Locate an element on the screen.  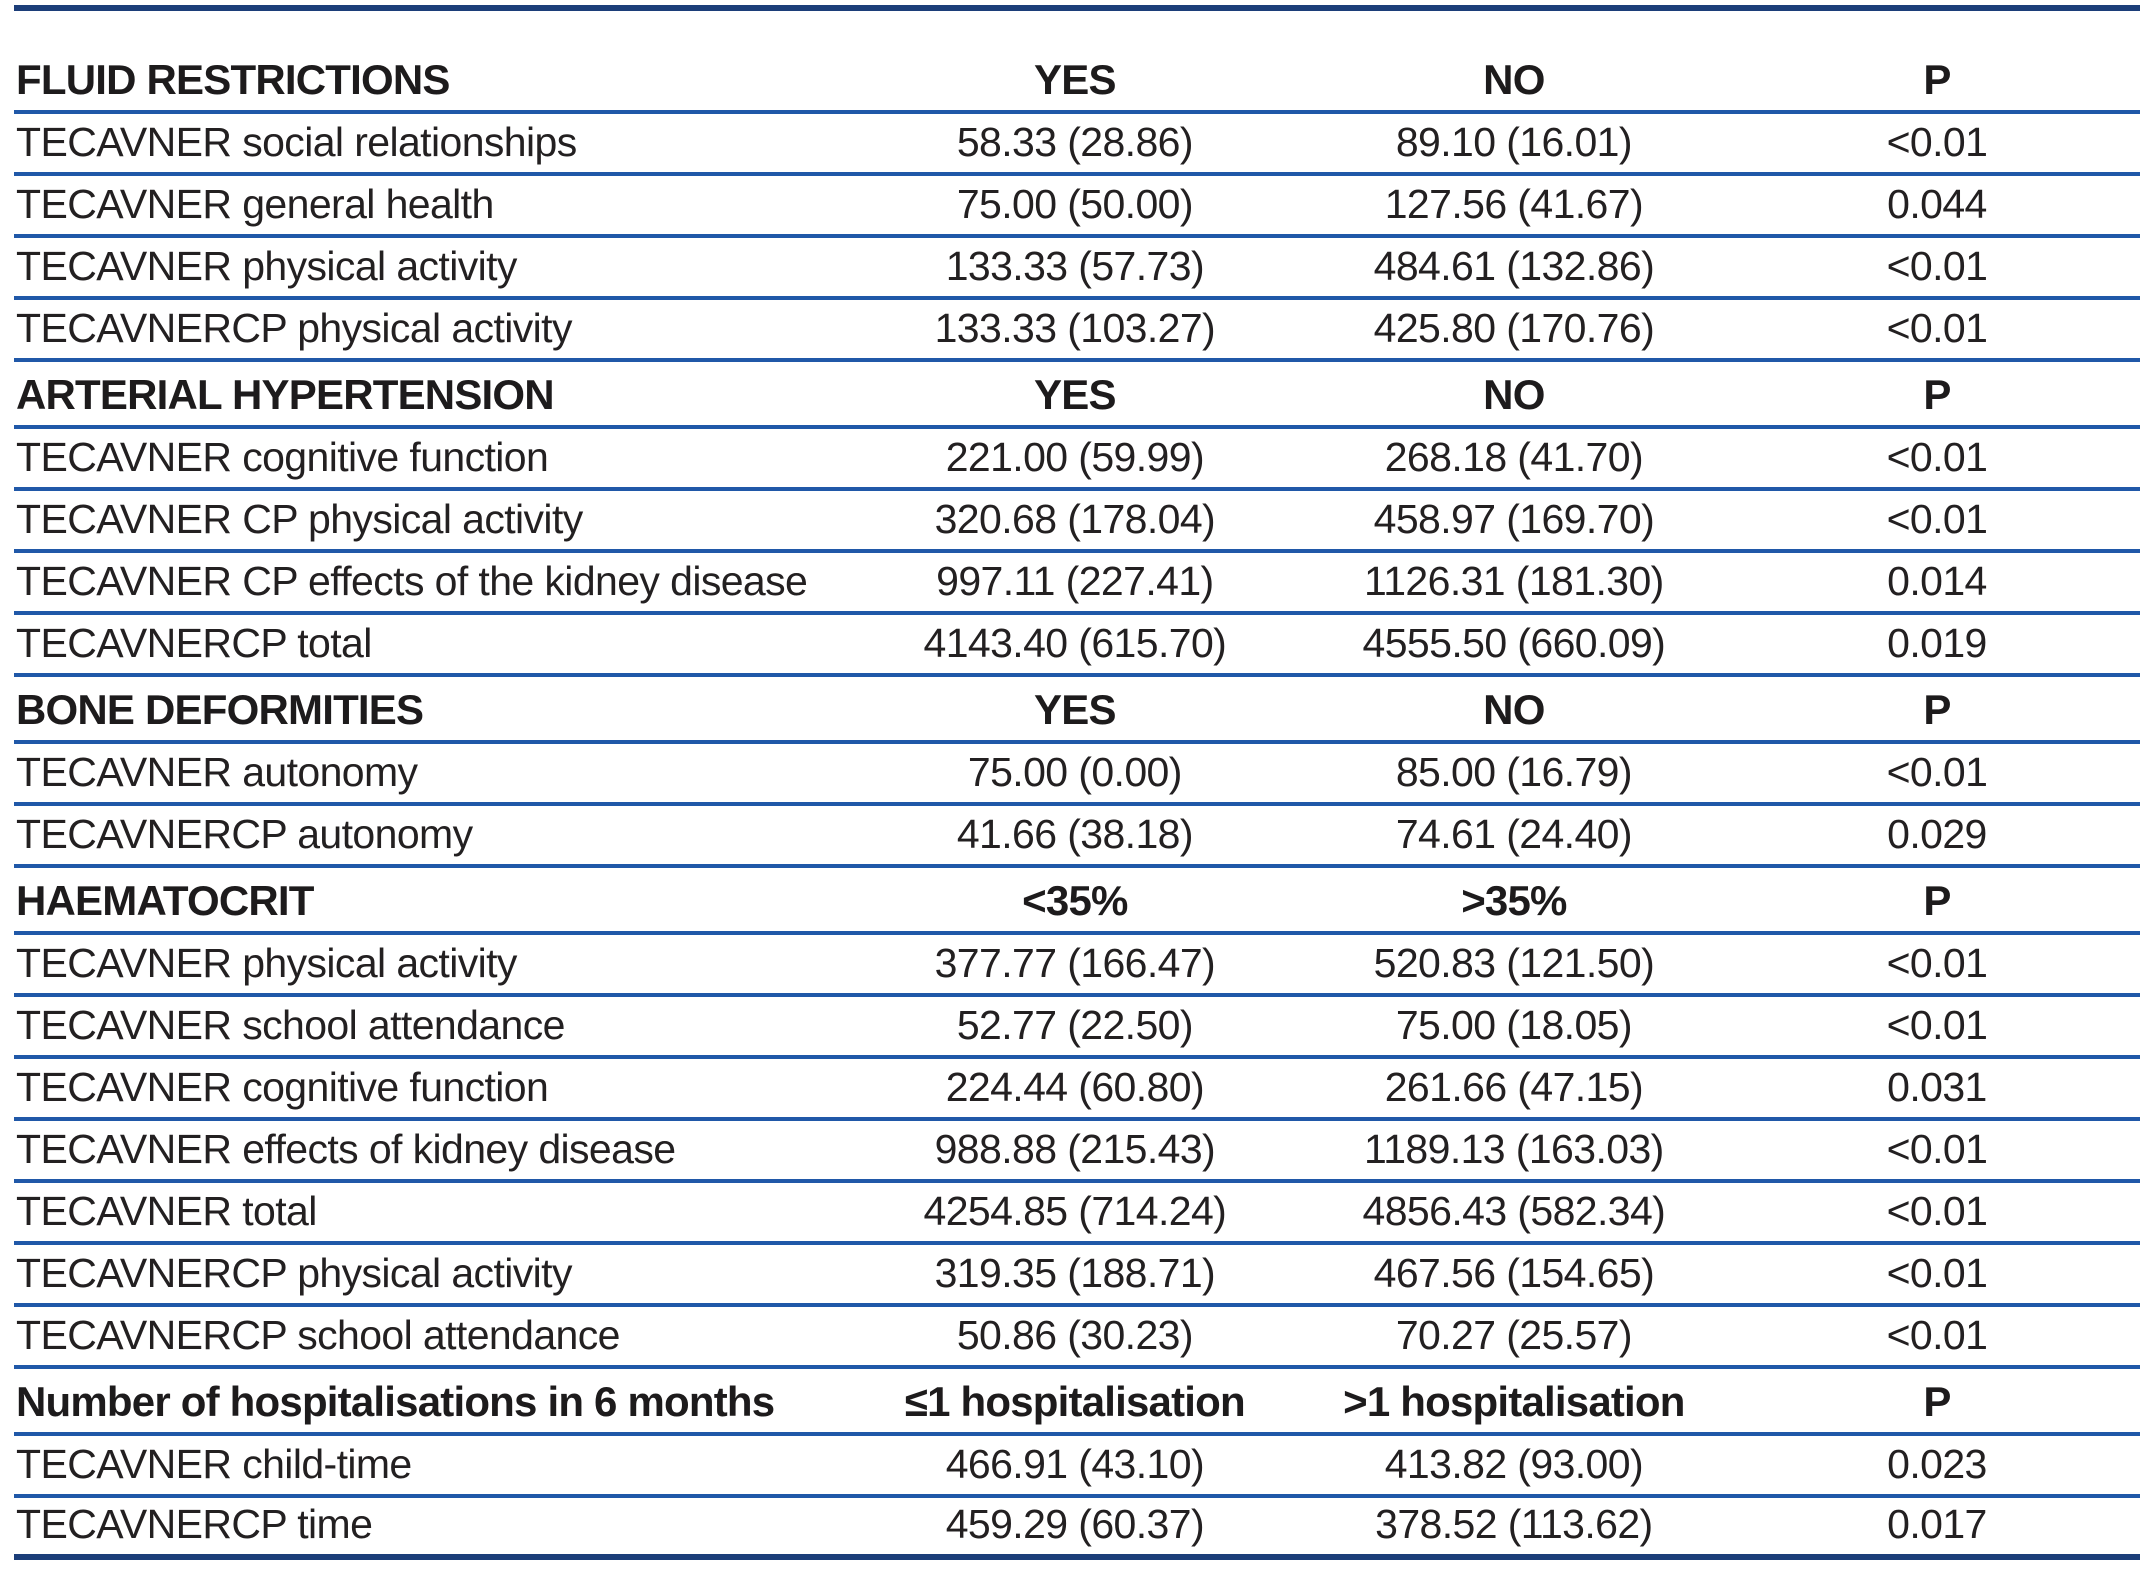
cell-value: 221.00 (59.99) is located at coordinates (1075, 457).